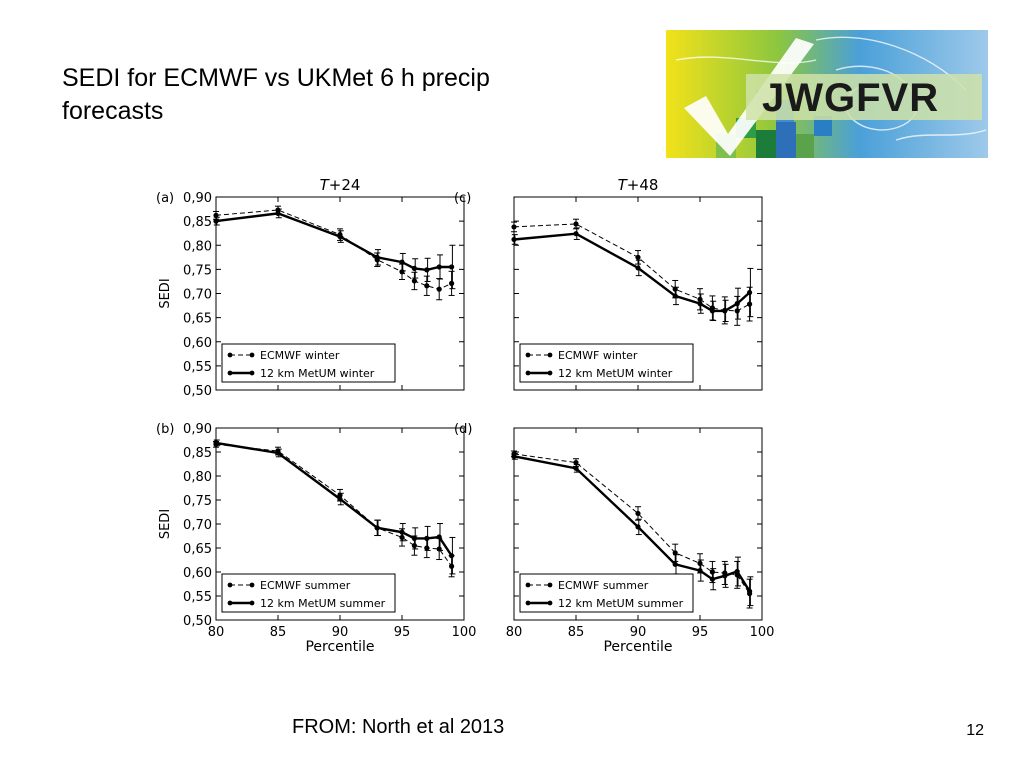 Image resolution: width=1024 pixels, height=768 pixels. I want to click on y-tick-label: 0,60, so click(197, 573).